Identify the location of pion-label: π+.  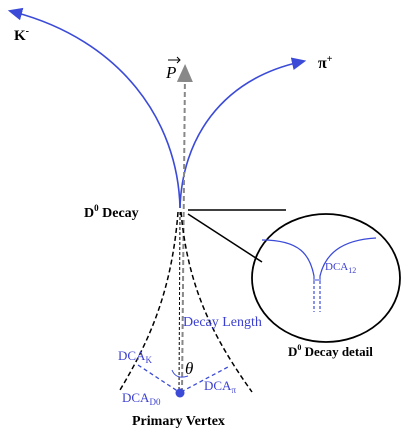
(325, 63).